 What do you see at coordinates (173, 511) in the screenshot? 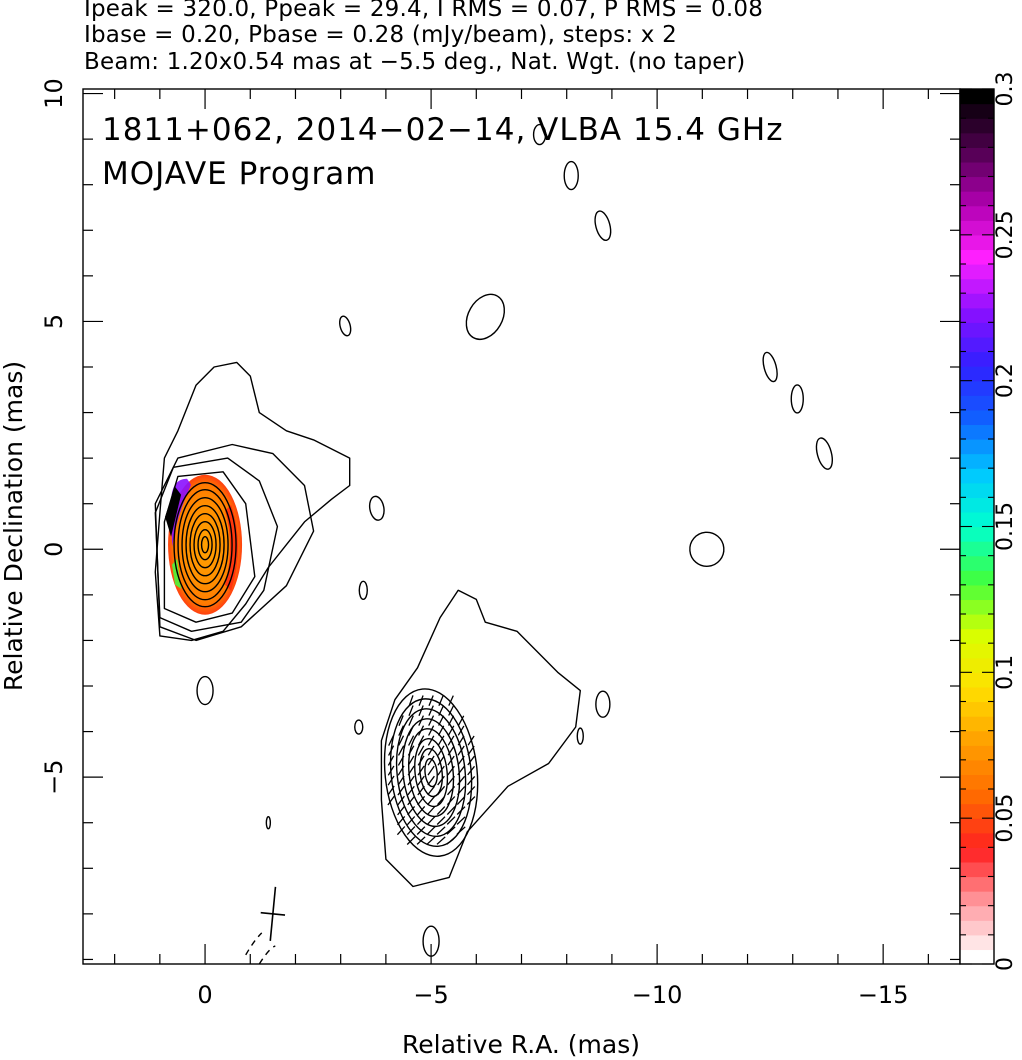
I see `pol-edge-black` at bounding box center [173, 511].